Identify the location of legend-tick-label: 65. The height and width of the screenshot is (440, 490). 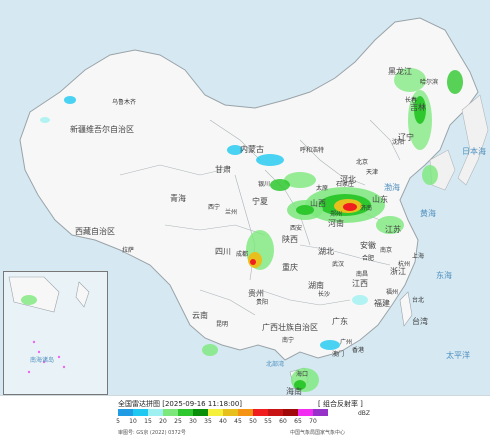
(298, 421).